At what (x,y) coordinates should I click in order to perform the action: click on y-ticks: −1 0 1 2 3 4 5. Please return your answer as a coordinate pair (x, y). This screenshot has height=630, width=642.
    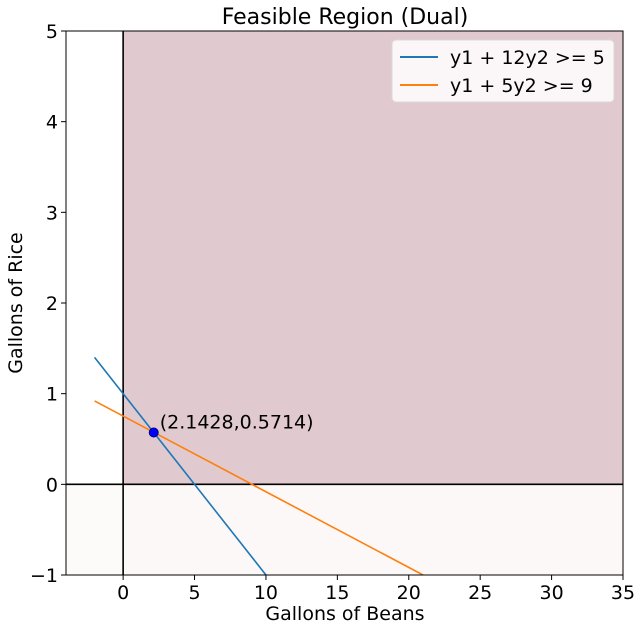
    Looking at the image, I should click on (48, 304).